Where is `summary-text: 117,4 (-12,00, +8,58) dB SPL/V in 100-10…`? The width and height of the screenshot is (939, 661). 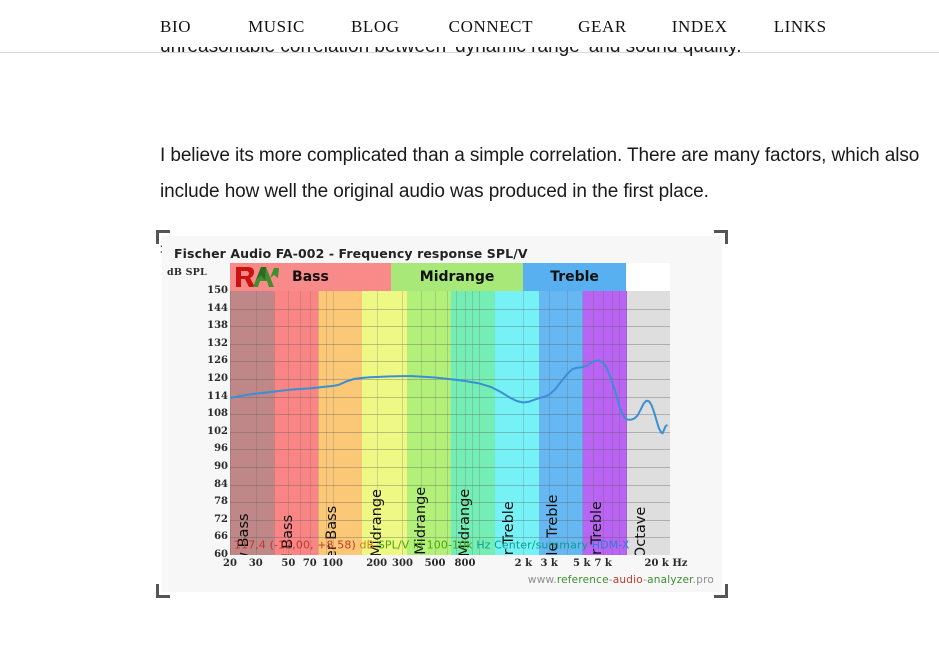 summary-text: 117,4 (-12,00, +8,58) dB SPL/V in 100-10… is located at coordinates (432, 545).